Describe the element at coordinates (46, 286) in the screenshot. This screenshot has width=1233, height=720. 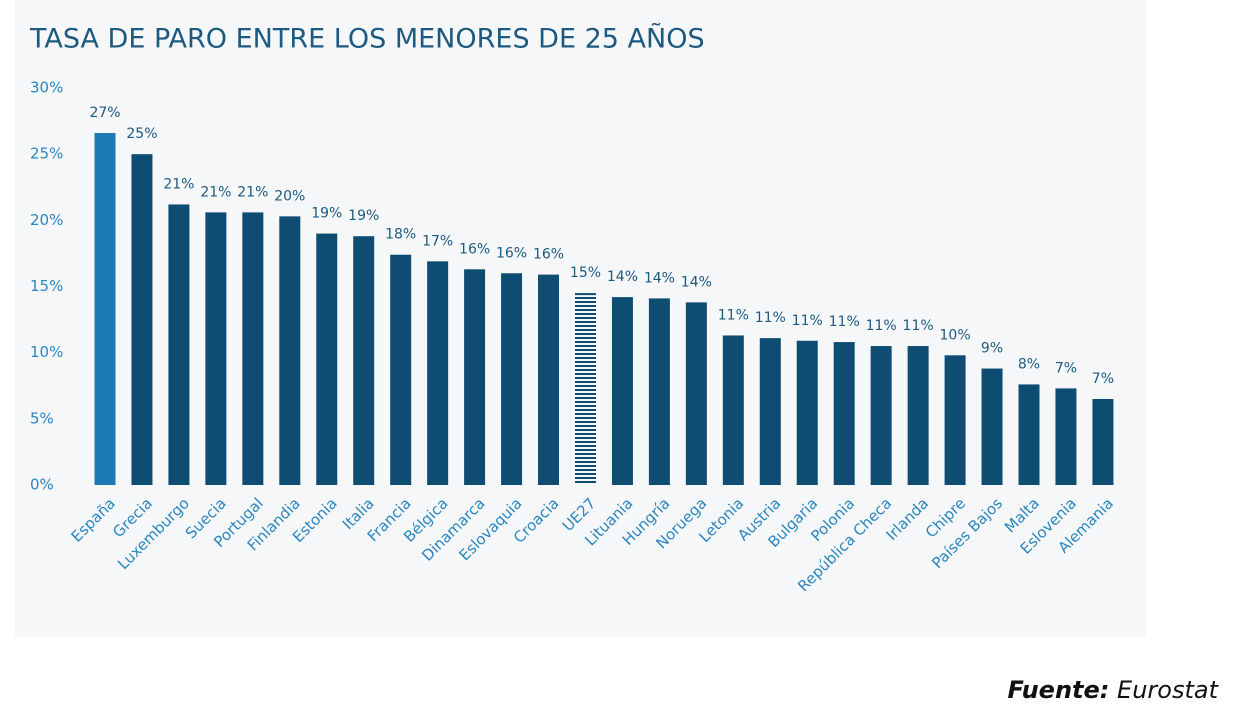
I see `y-tick-label: 15%` at that location.